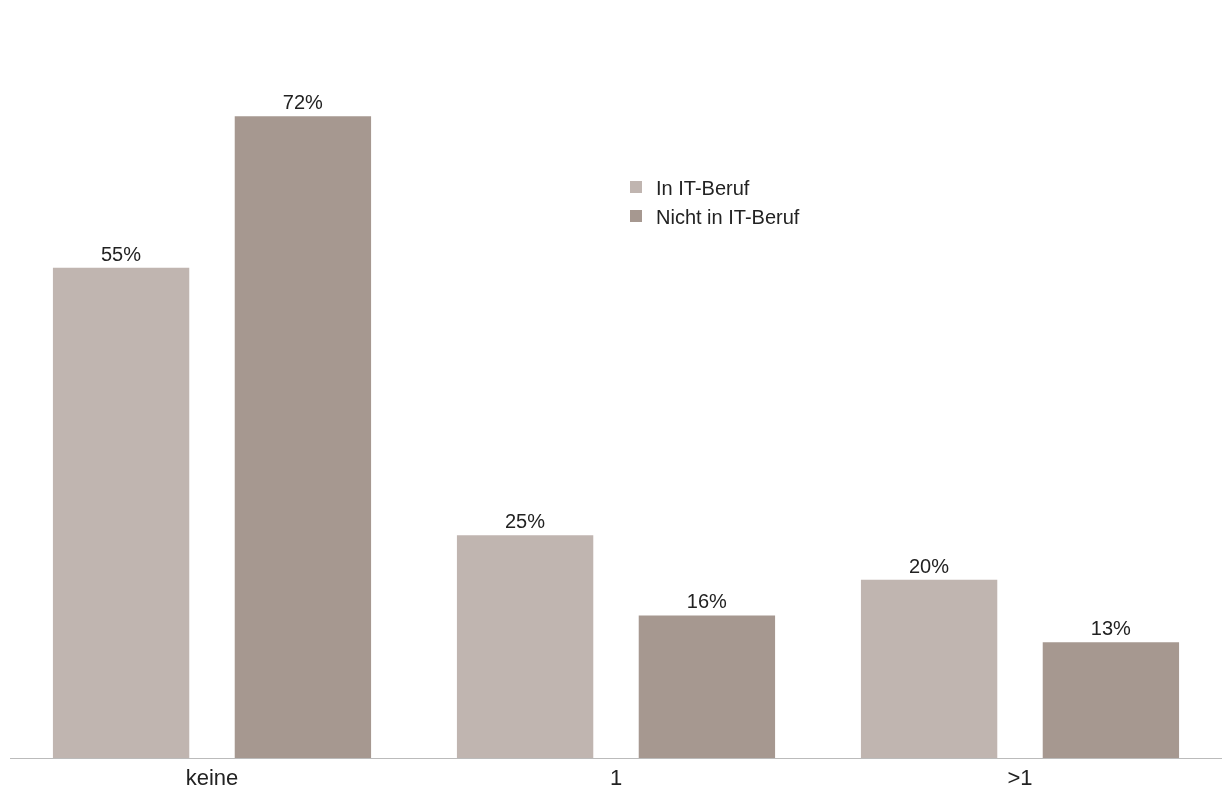 The image size is (1232, 808). I want to click on x-tick-label: keine, so click(212, 778).